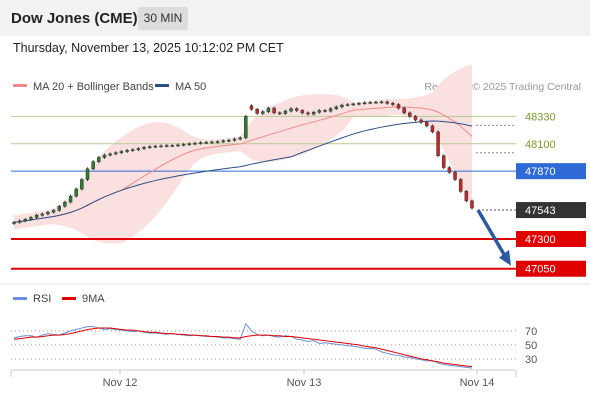 Image resolution: width=590 pixels, height=400 pixels. What do you see at coordinates (531, 360) in the screenshot?
I see `rsi-level-label-30: 30` at bounding box center [531, 360].